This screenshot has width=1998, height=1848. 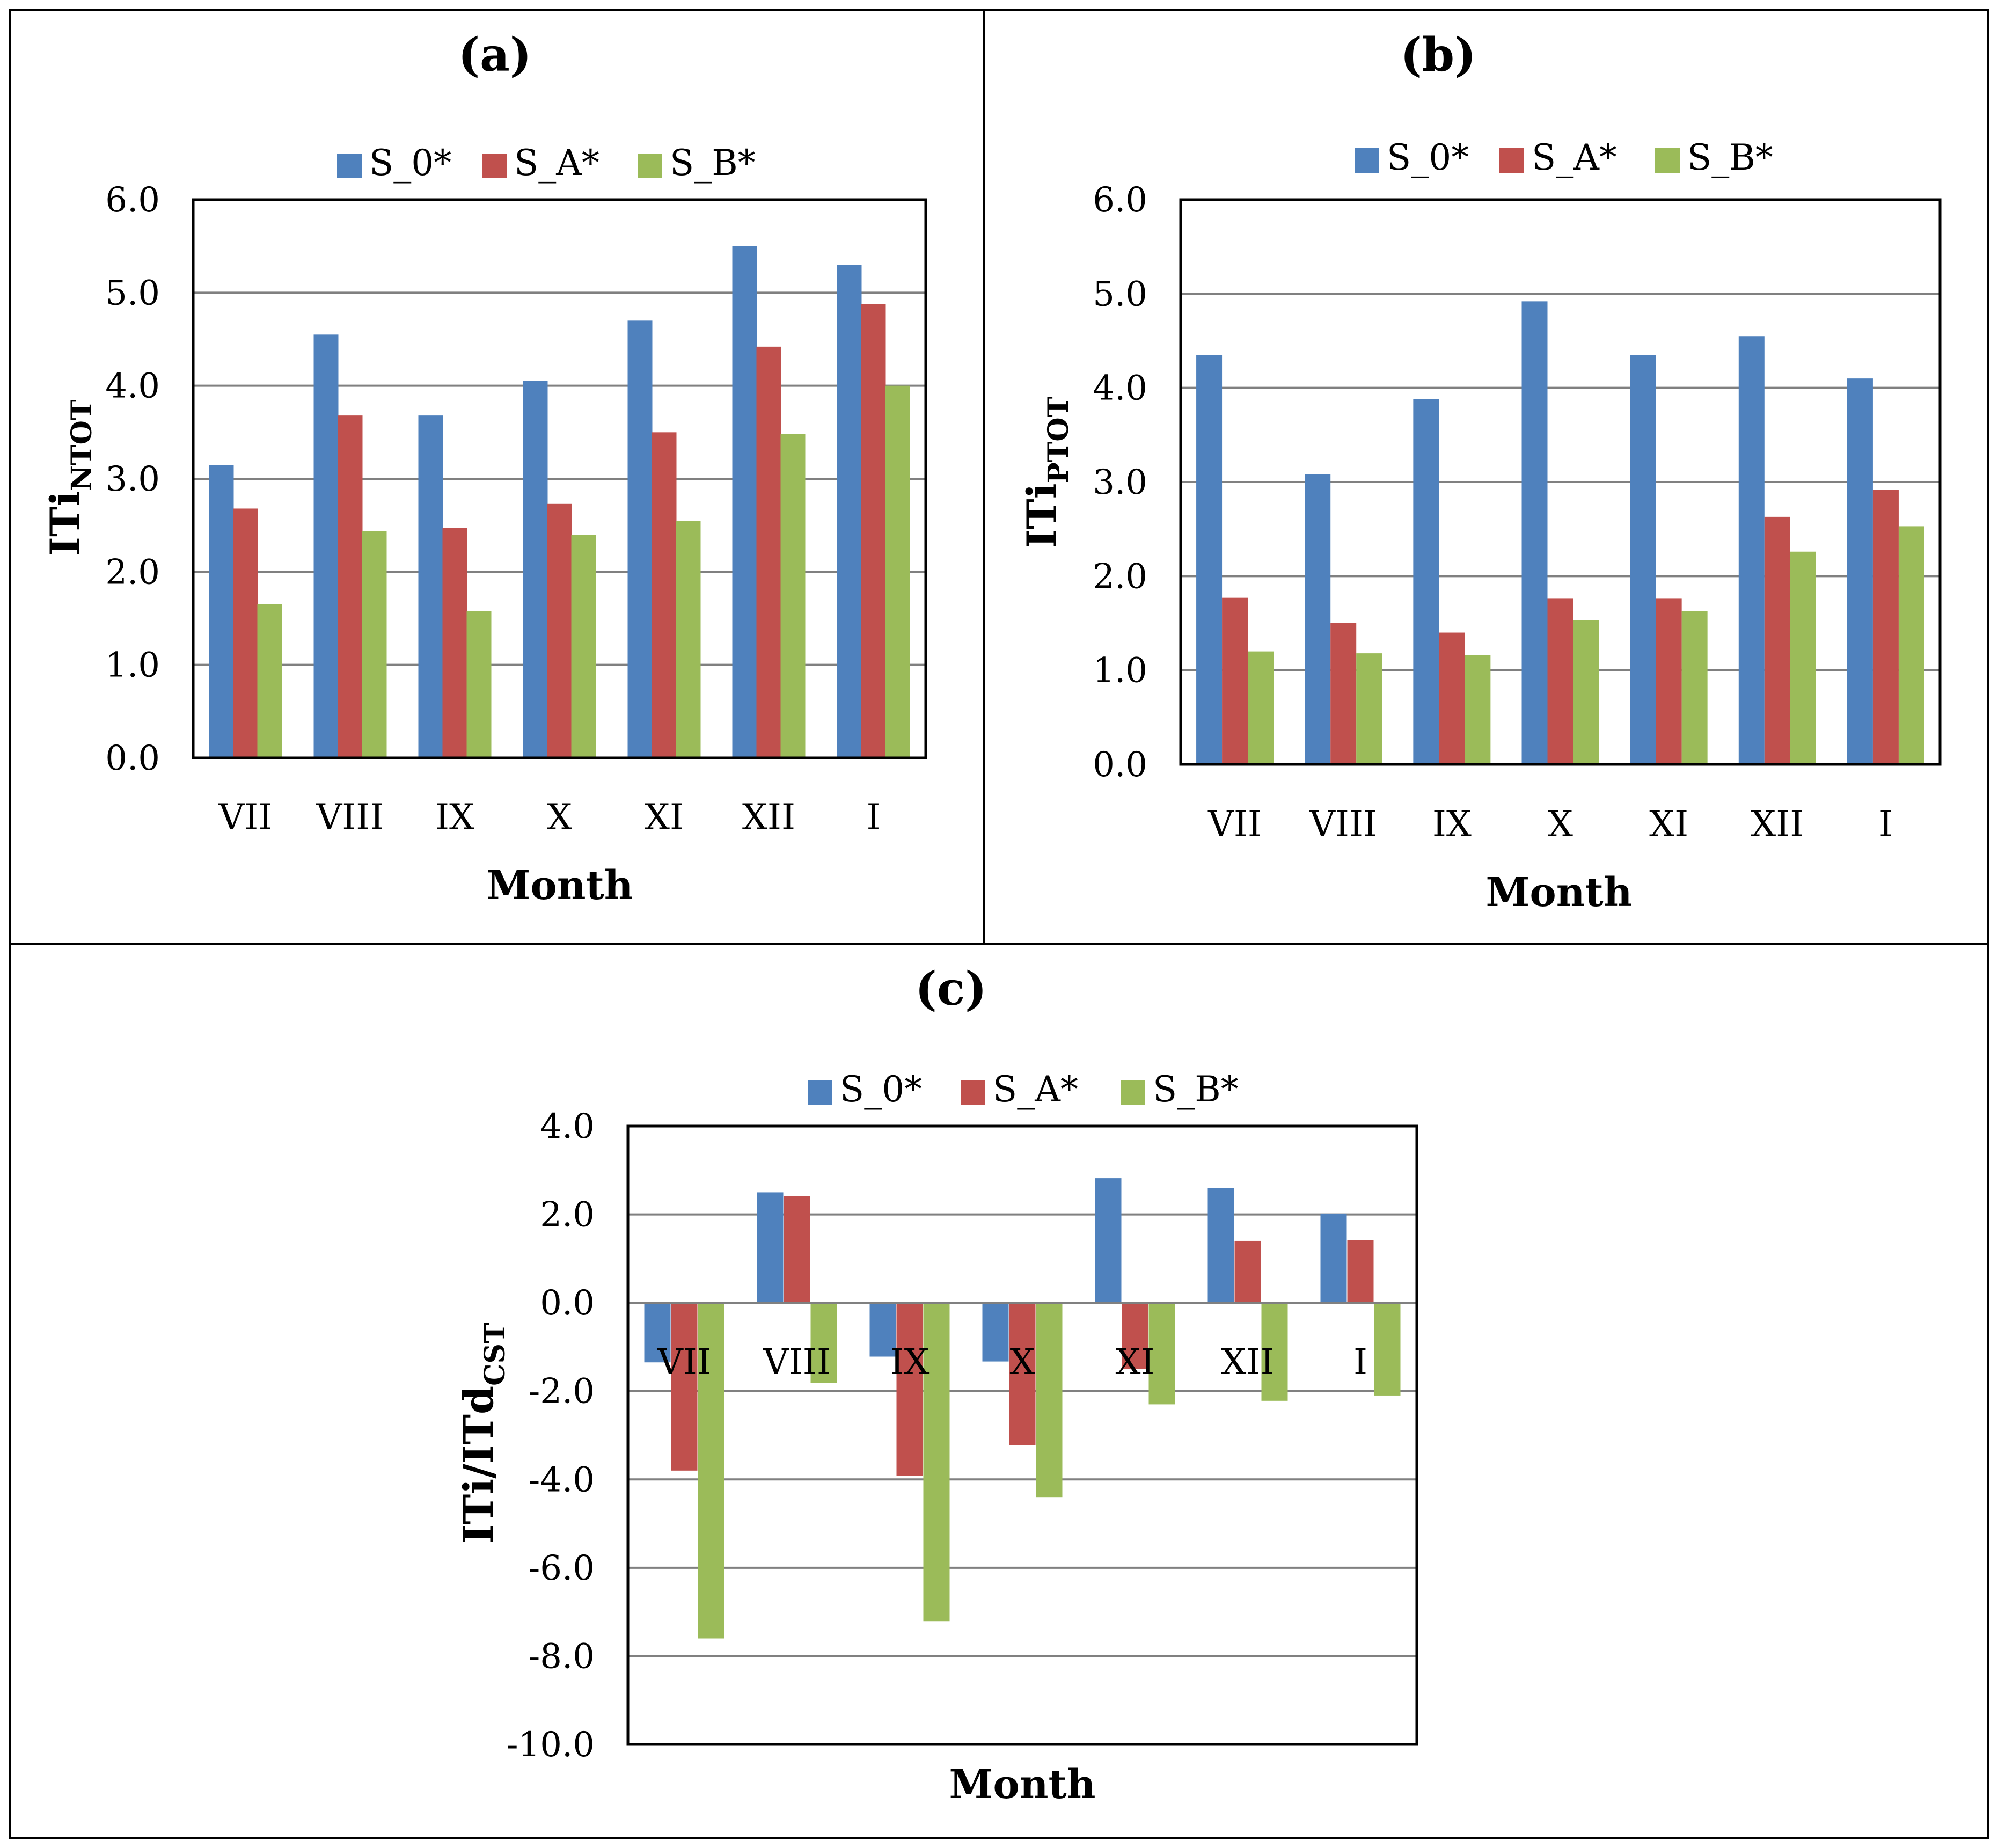 I want to click on panel-title: (b), so click(x=1438, y=55).